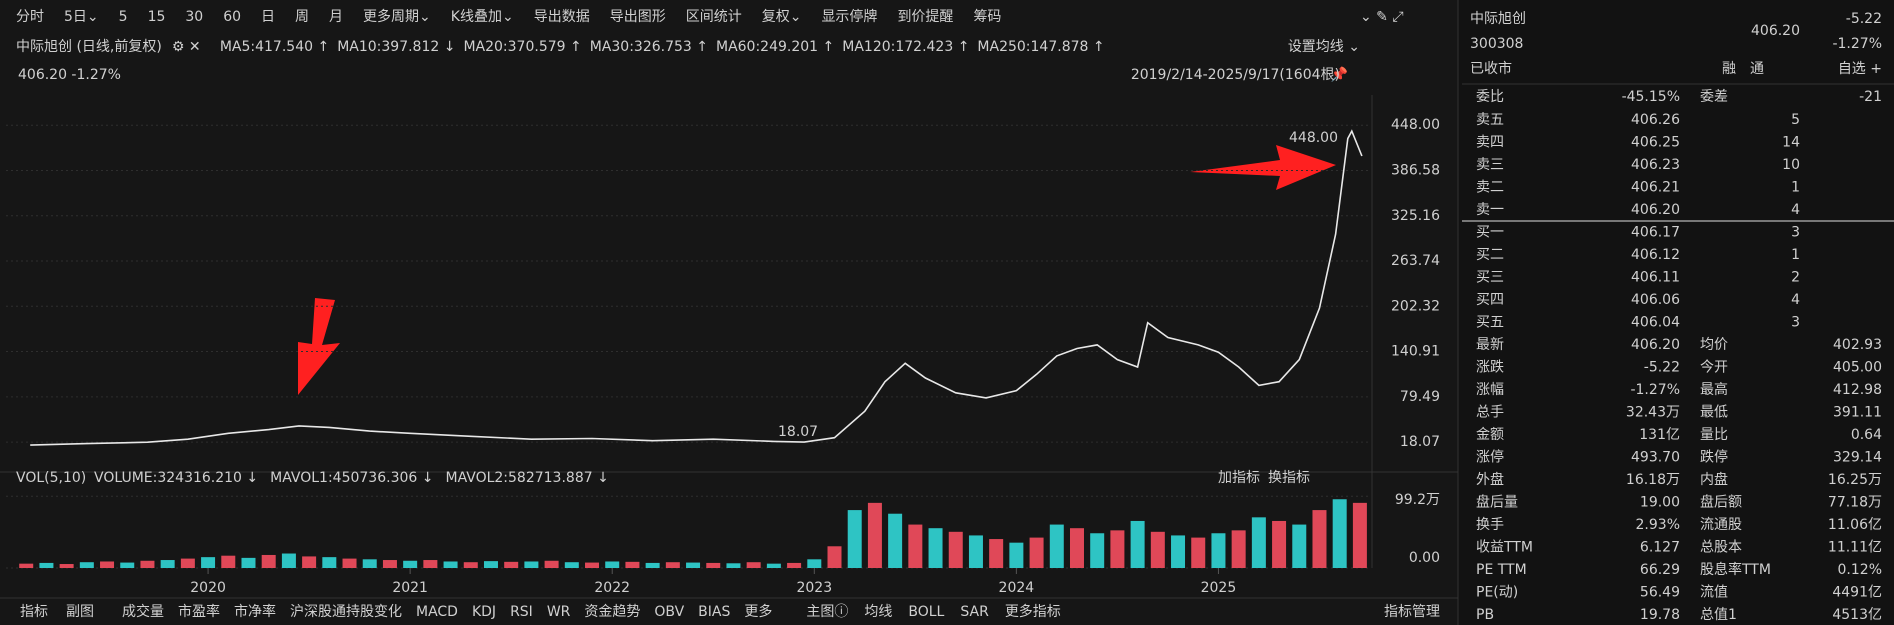 This screenshot has height=625, width=1894. What do you see at coordinates (1775, 31) in the screenshot?
I see `last-price: 406.20` at bounding box center [1775, 31].